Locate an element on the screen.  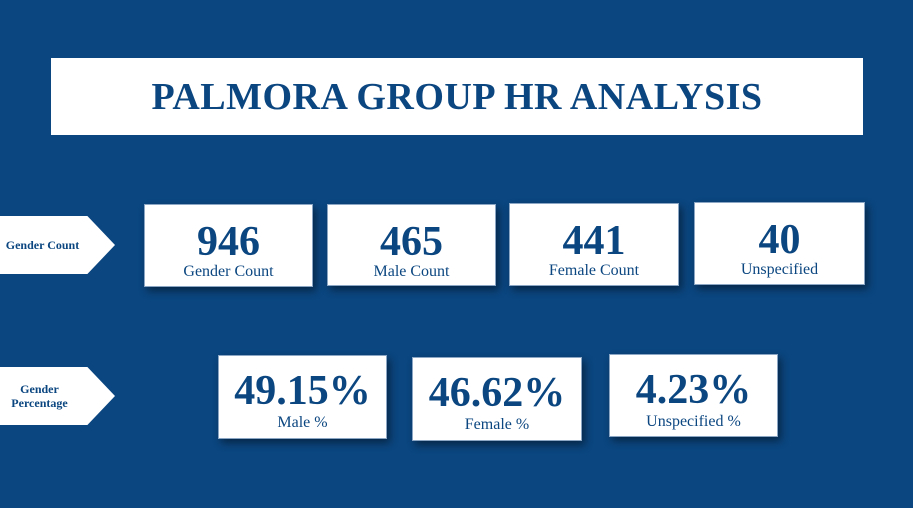
unspecified-count-card: 40 Unspecified is located at coordinates (779, 243).